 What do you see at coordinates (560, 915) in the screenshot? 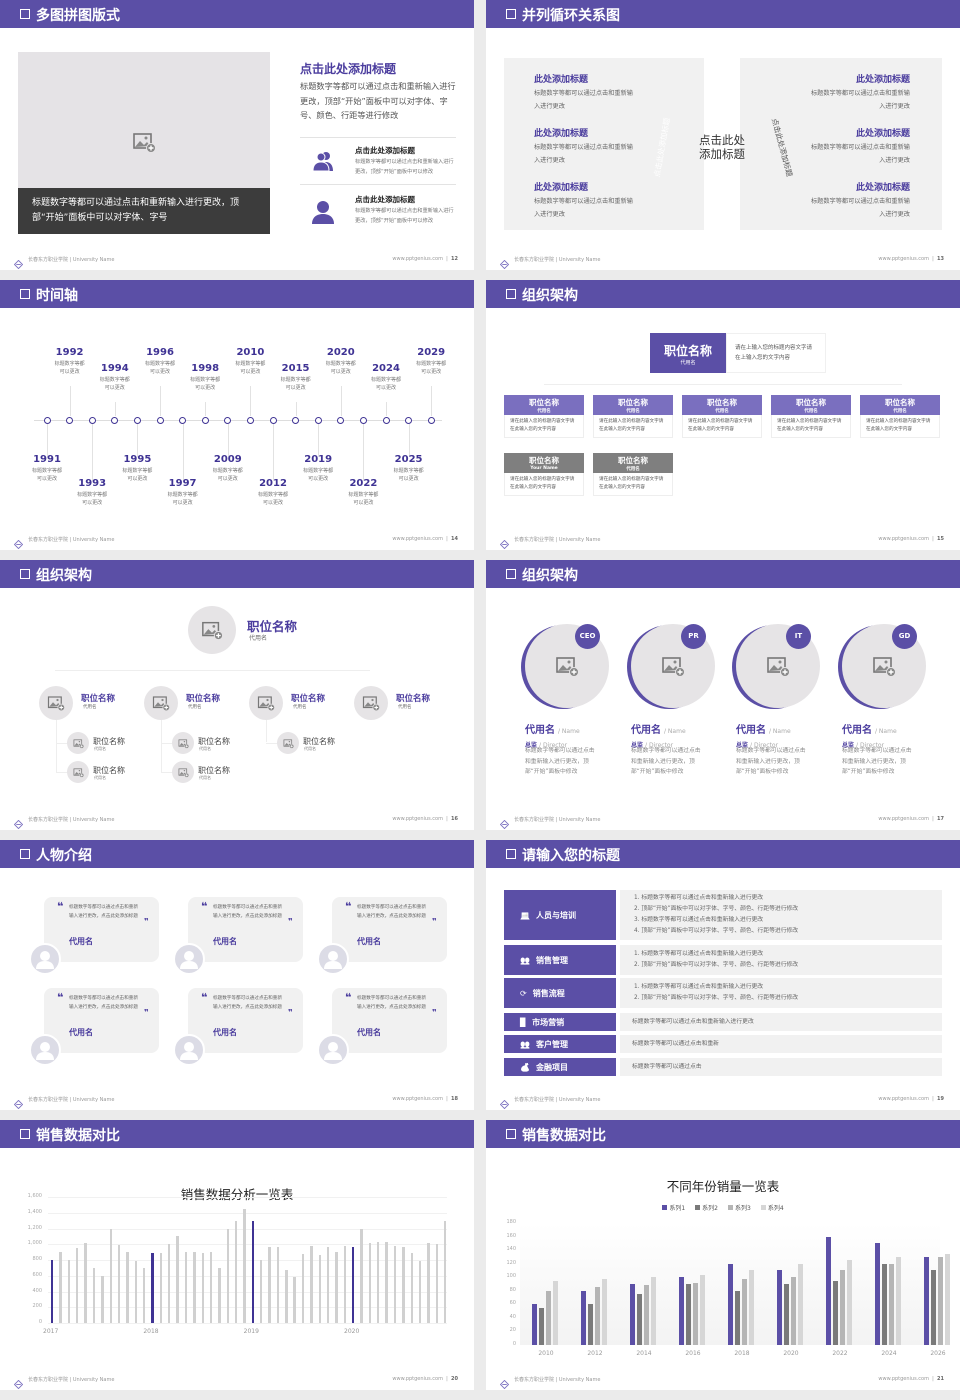
I see `category-label: 💻 人员与培训` at bounding box center [560, 915].